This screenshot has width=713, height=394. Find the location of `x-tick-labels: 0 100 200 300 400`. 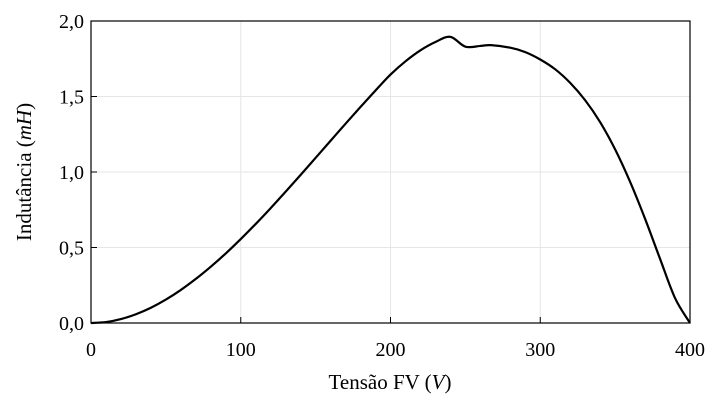

x-tick-labels: 0 100 200 300 400 is located at coordinates (395, 350).